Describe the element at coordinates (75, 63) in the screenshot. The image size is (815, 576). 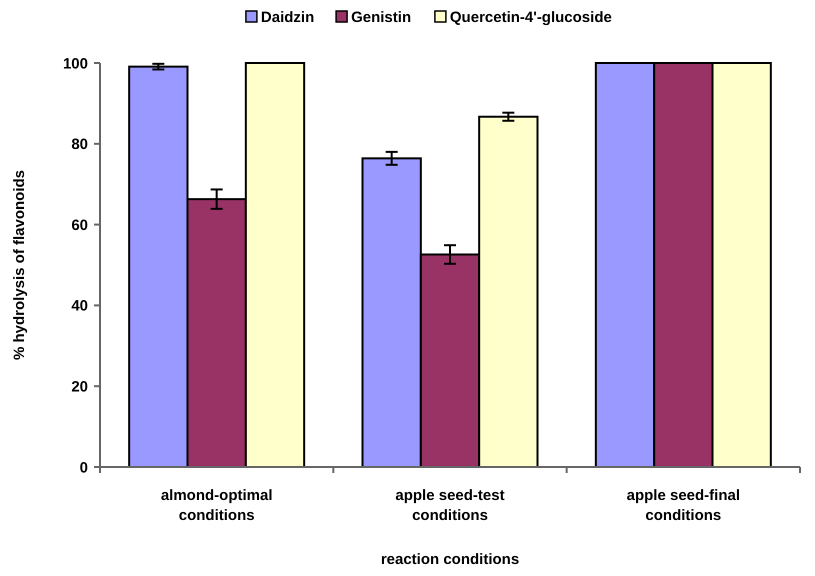
I see `y-tick-label: 100` at that location.